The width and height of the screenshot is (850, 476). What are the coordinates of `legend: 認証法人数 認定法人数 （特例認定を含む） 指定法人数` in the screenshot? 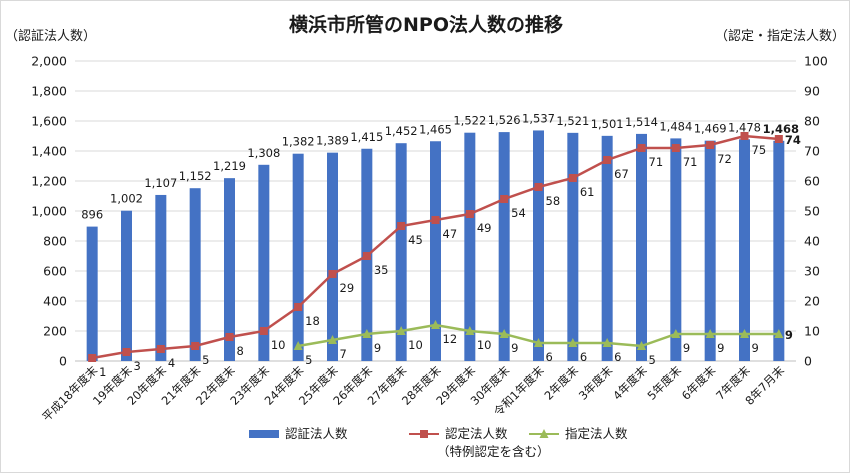 It's located at (438, 442).